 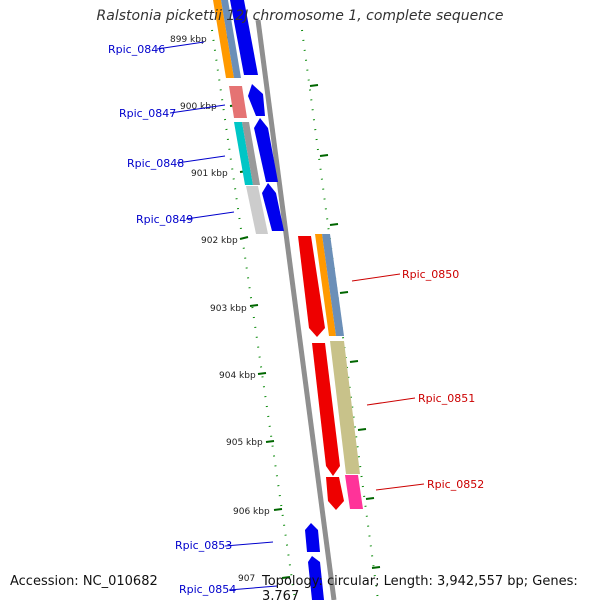 I want to click on chromosome-backbone, so click(x=296, y=309).